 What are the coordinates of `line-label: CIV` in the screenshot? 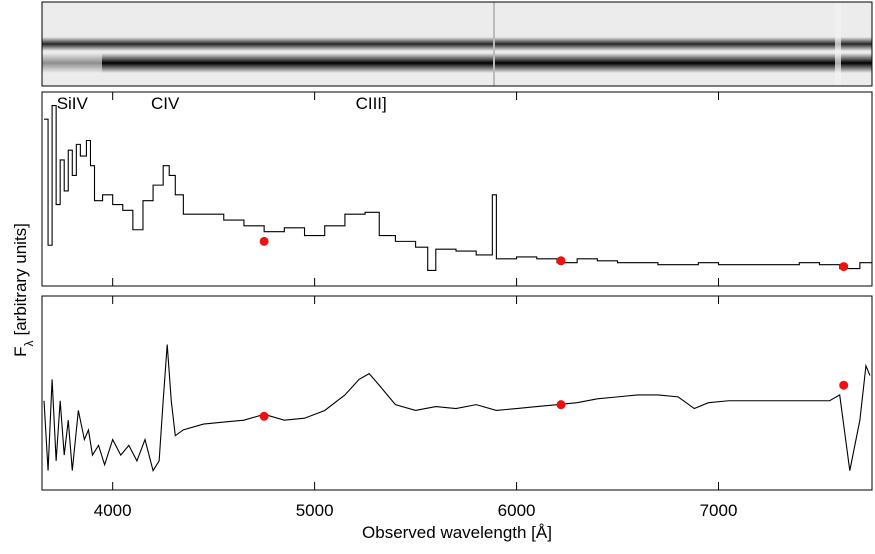 It's located at (165, 103).